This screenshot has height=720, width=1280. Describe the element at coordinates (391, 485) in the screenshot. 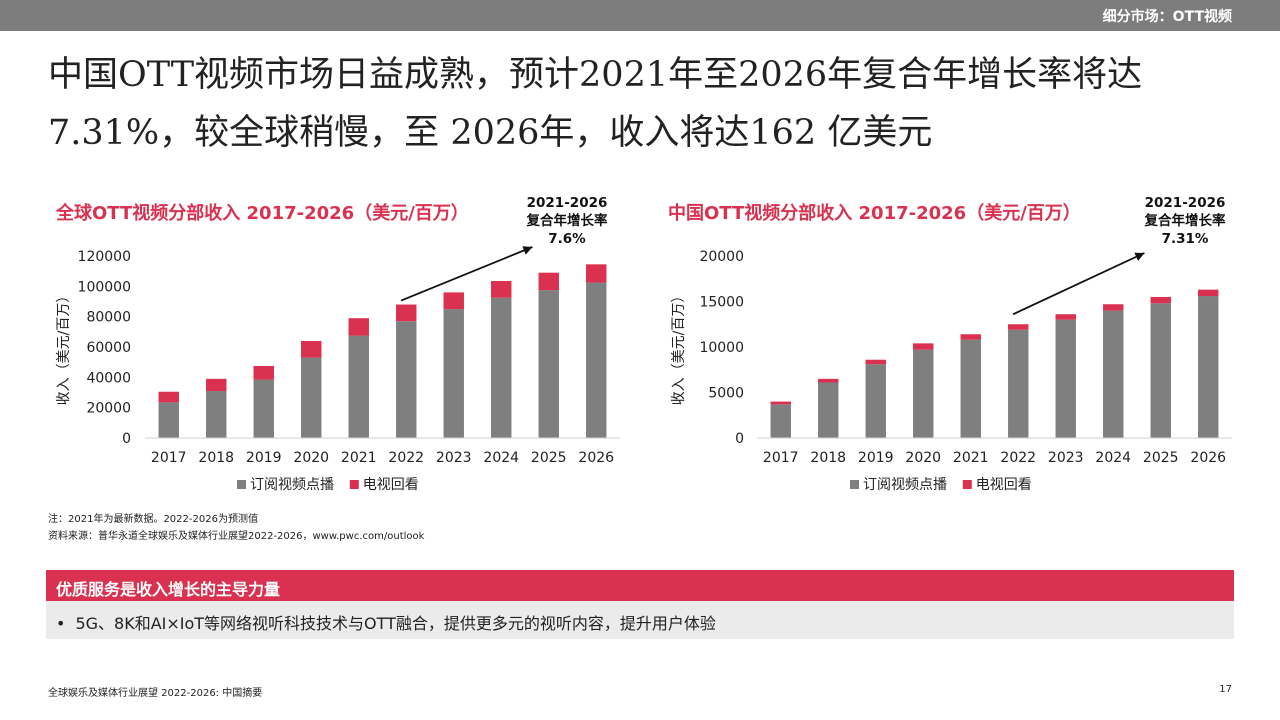

I see `global-legend-label-1: 电视回看` at that location.